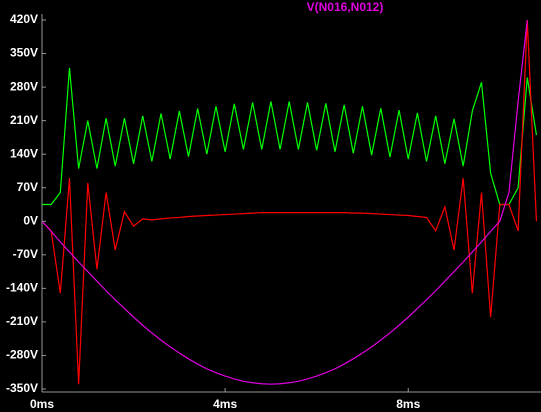 Image resolution: width=541 pixels, height=412 pixels. What do you see at coordinates (22, 388) in the screenshot?
I see `y-tick-label: -350V` at bounding box center [22, 388].